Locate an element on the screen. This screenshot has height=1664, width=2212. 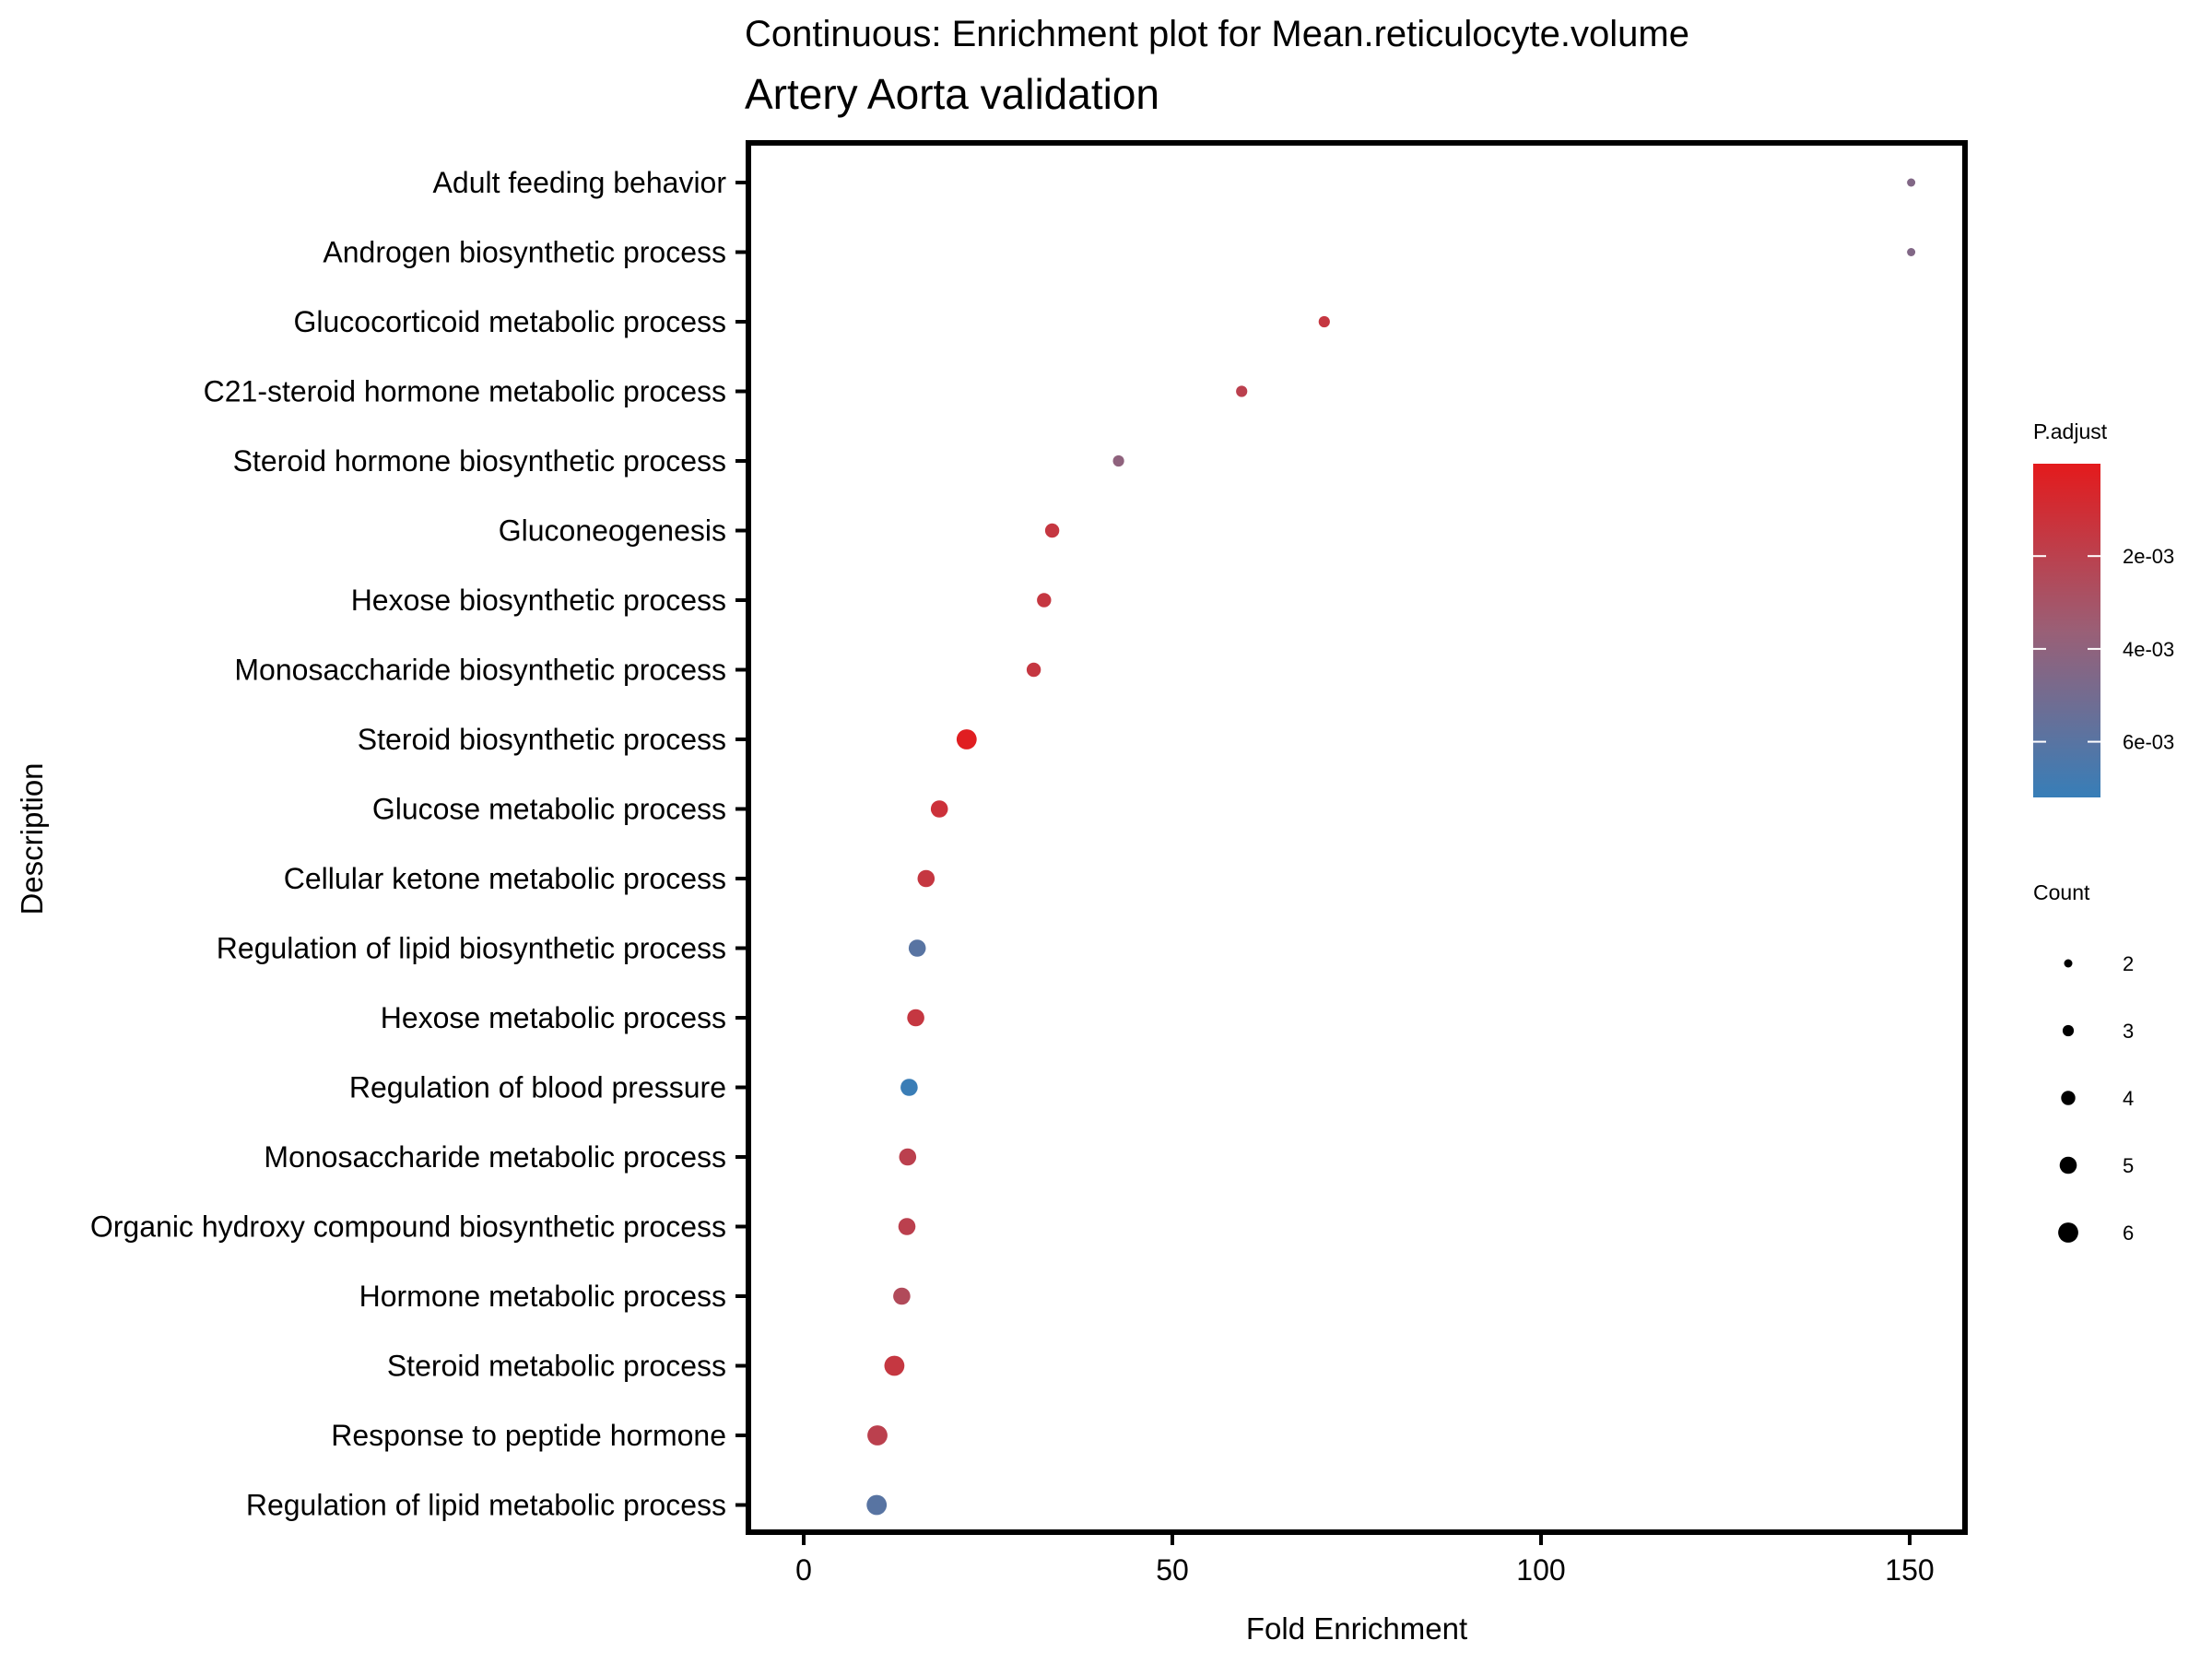
color-legend: P.adjust 2e-03 4e-03 6e-03 is located at coordinates (2103, 608).